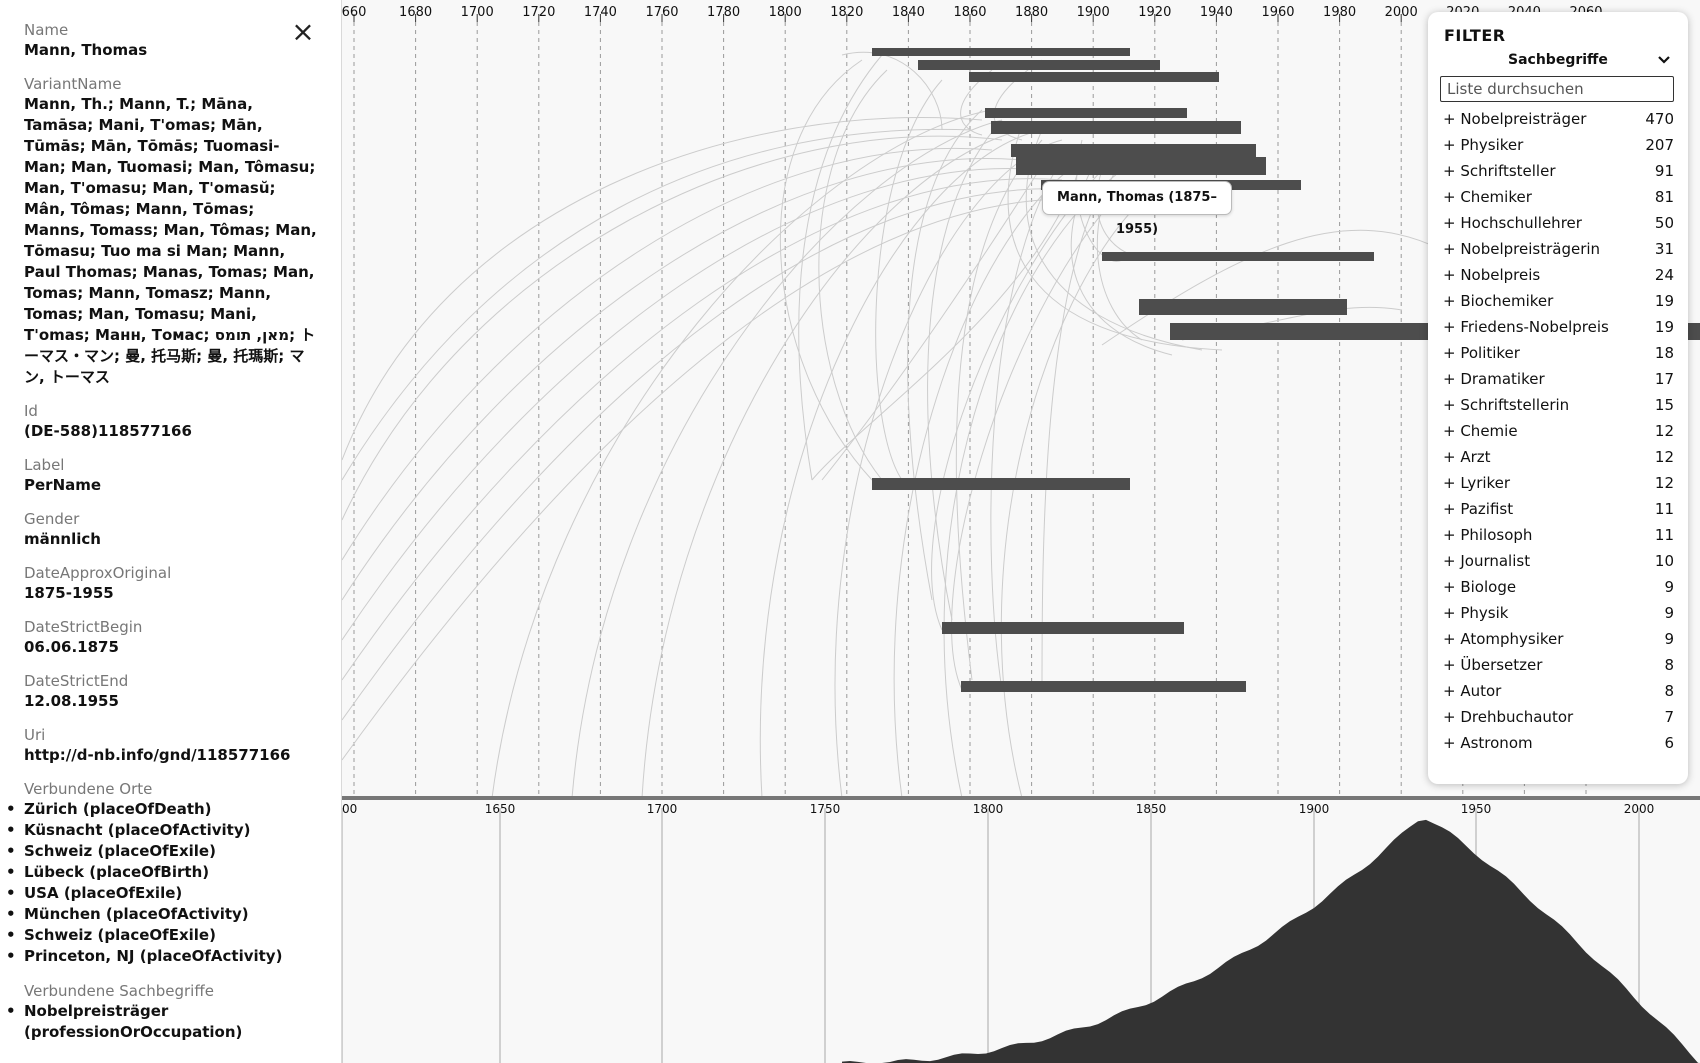 The image size is (1700, 1063). What do you see at coordinates (1503, 639) in the screenshot?
I see `filter-item-label: + Atomphysiker` at bounding box center [1503, 639].